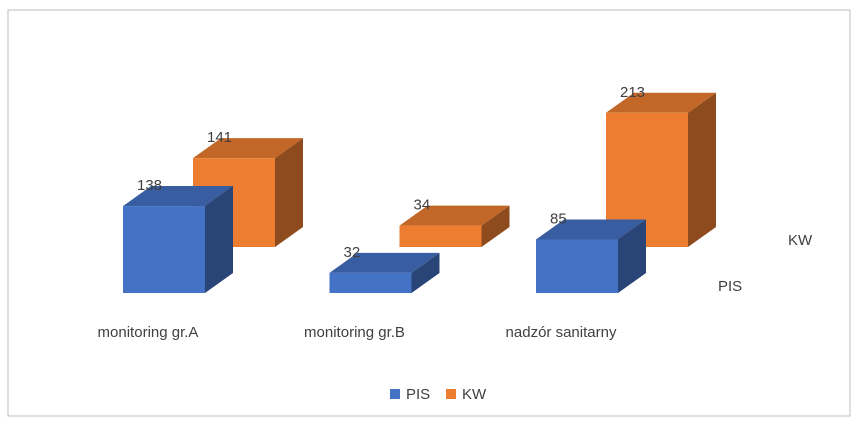 This screenshot has height=423, width=855. I want to click on data-label: 213, so click(632, 92).